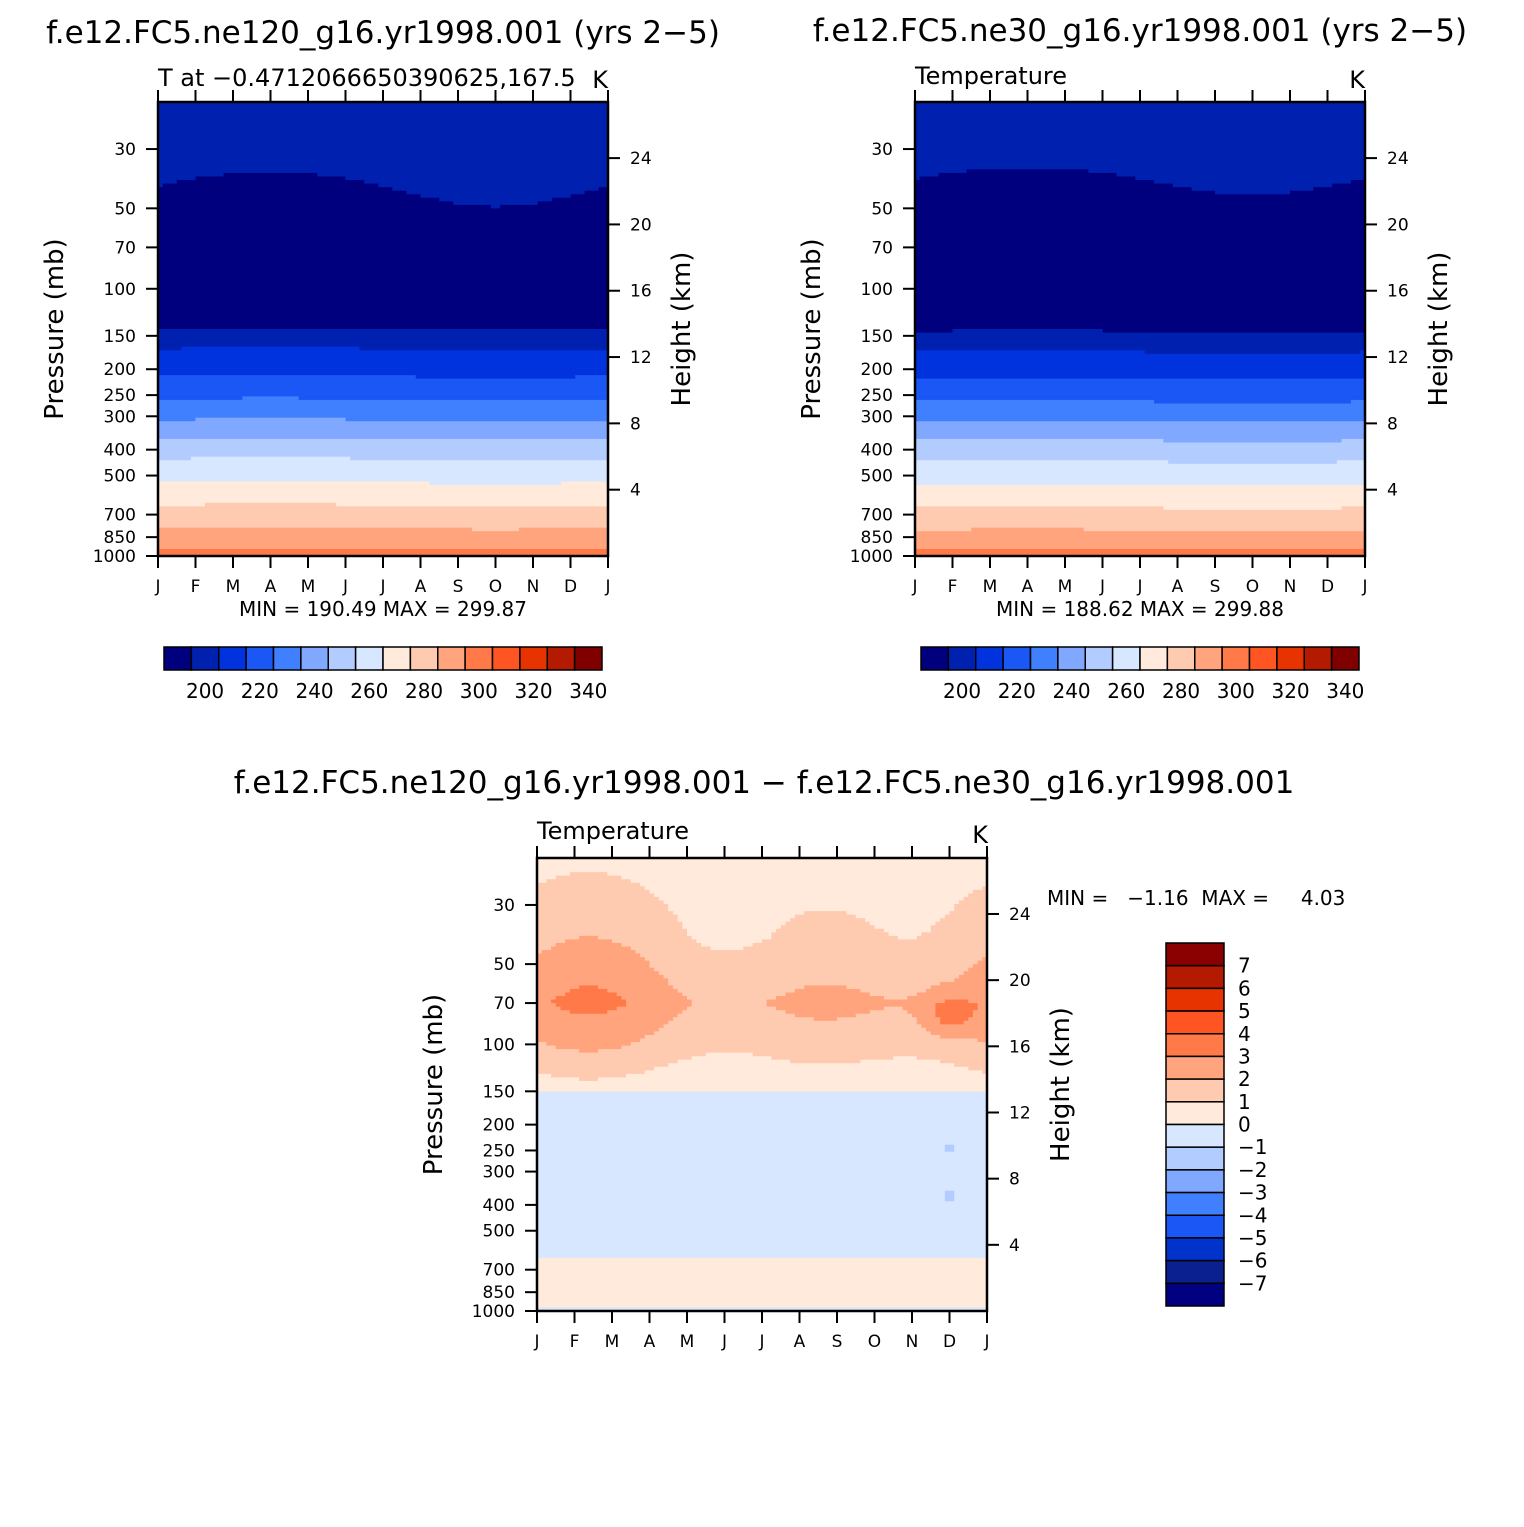  What do you see at coordinates (877, 538) in the screenshot?
I see `y-tick-label: 850` at bounding box center [877, 538].